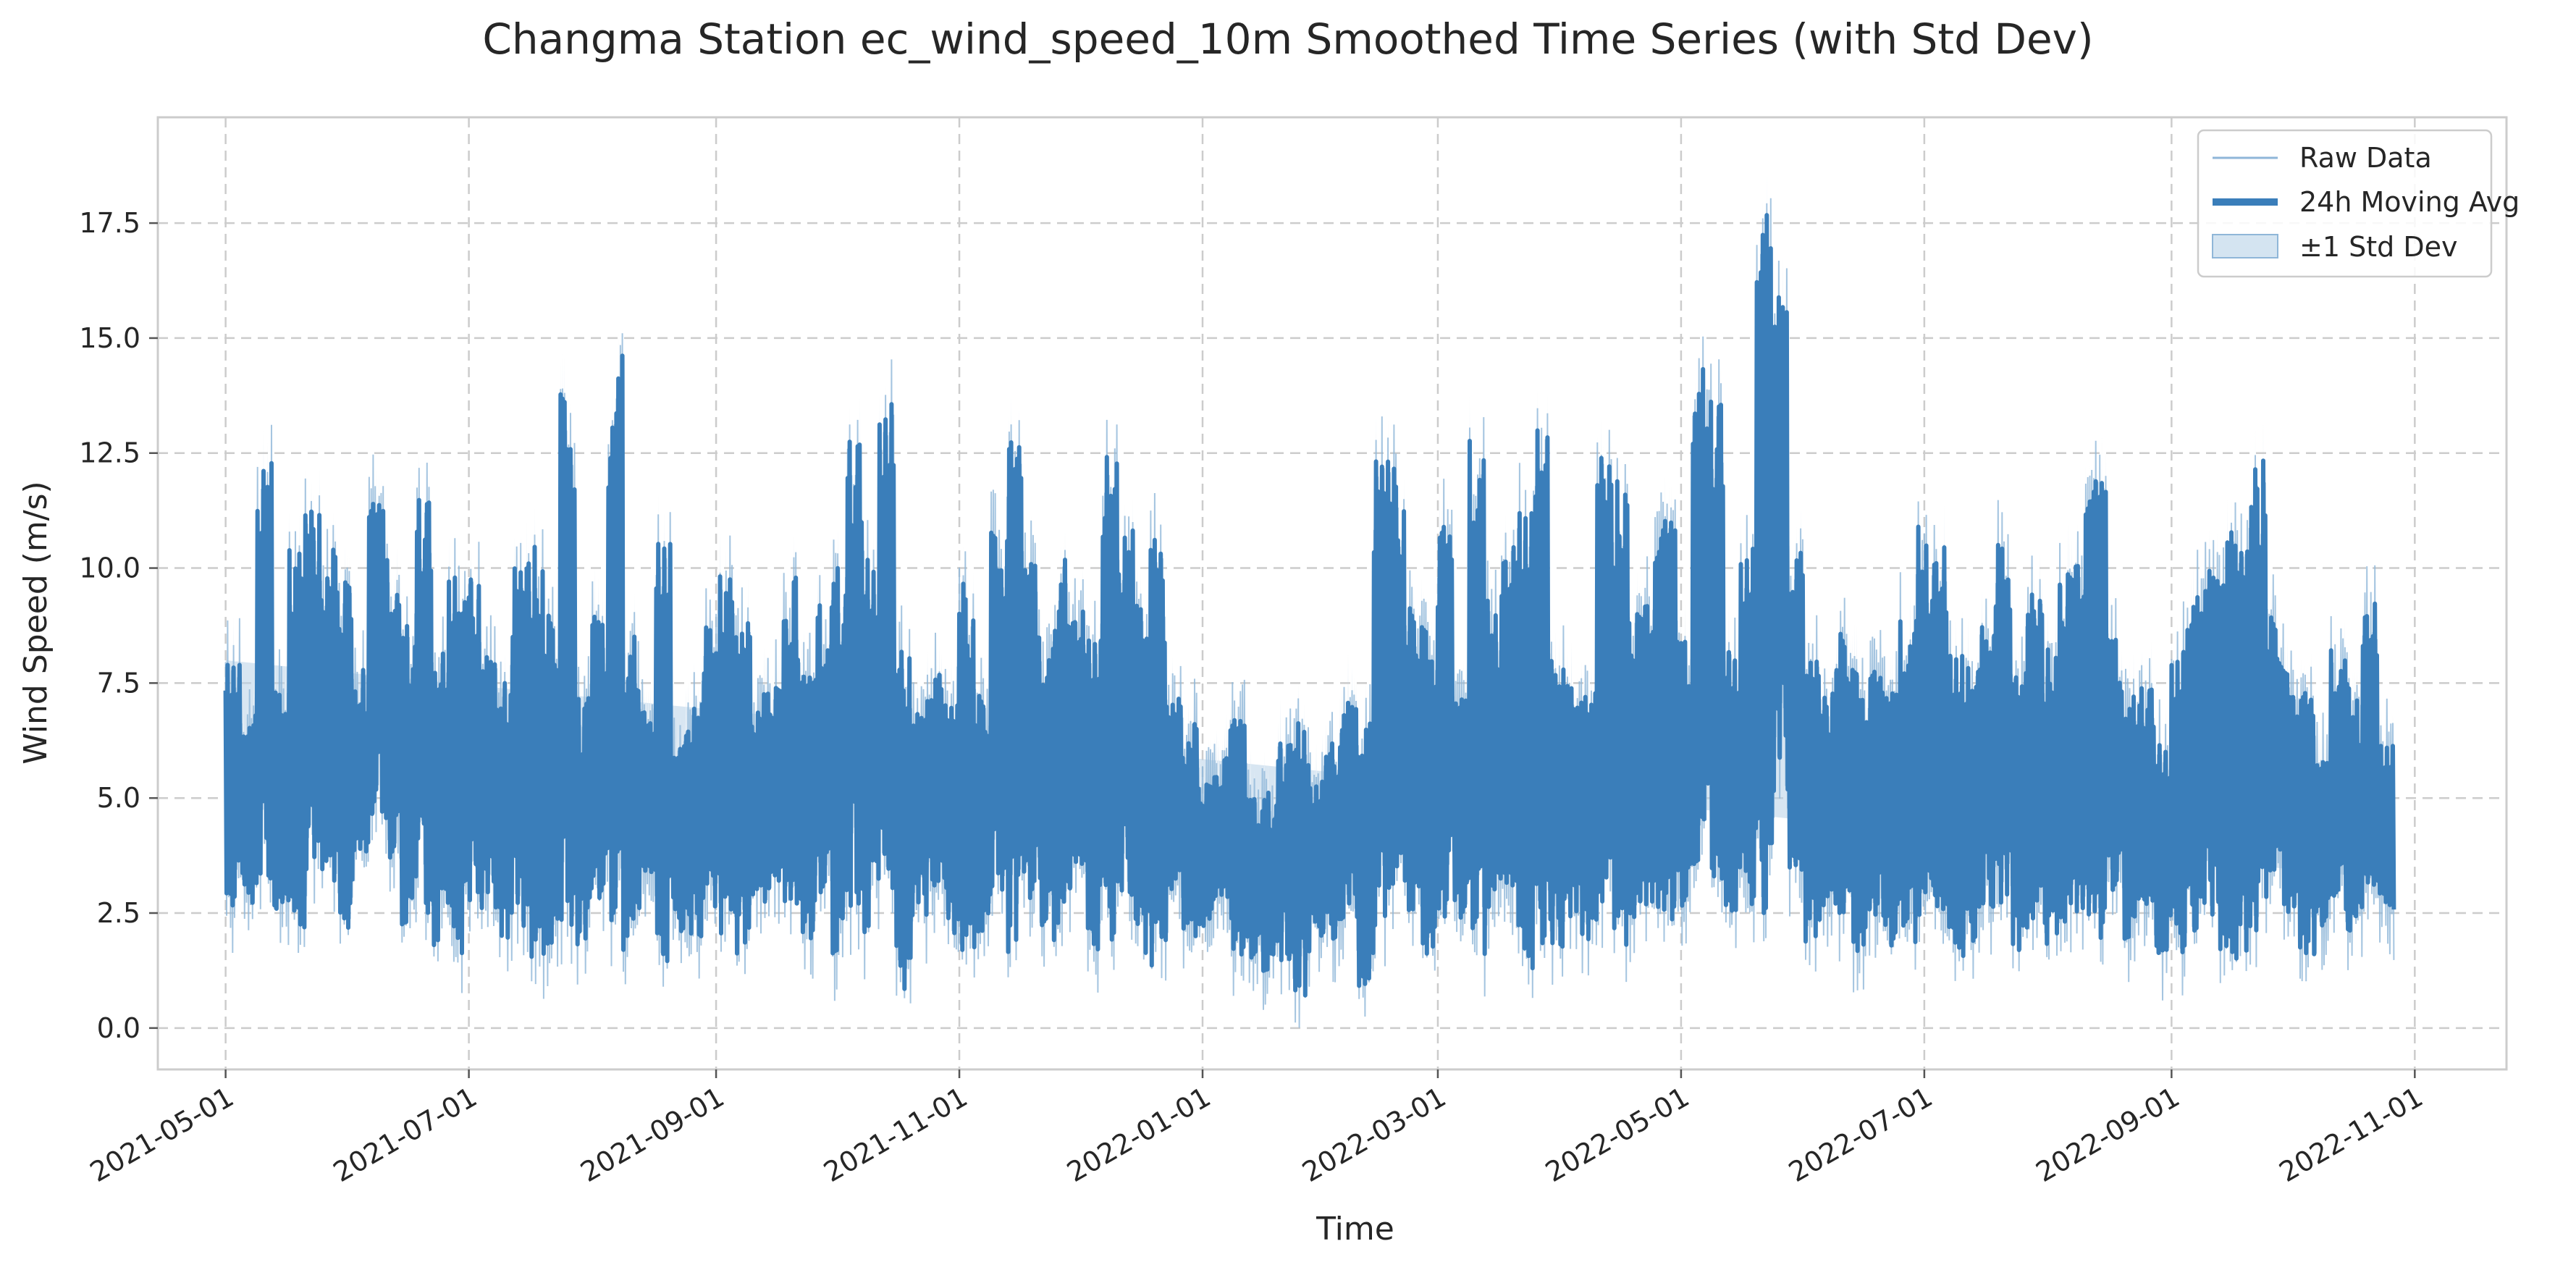  I want to click on legend-label-moving-average: 24h Moving Avg, so click(2409, 202).